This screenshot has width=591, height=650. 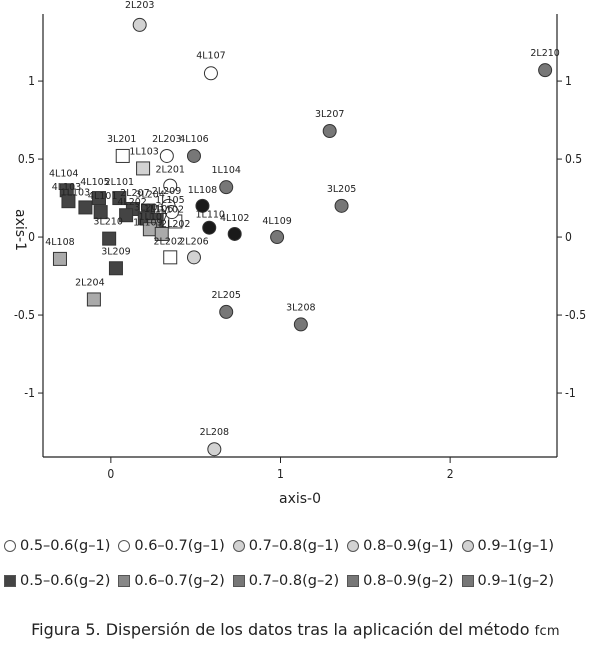 What do you see at coordinates (300, 307) in the screenshot?
I see `point-label: 3L208` at bounding box center [300, 307].